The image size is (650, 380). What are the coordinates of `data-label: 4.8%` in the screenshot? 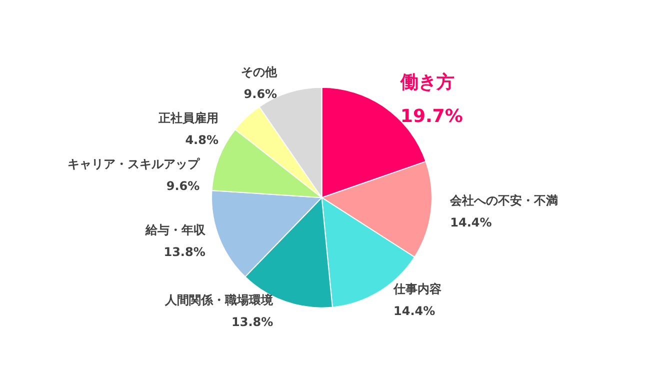 It's located at (201, 139).